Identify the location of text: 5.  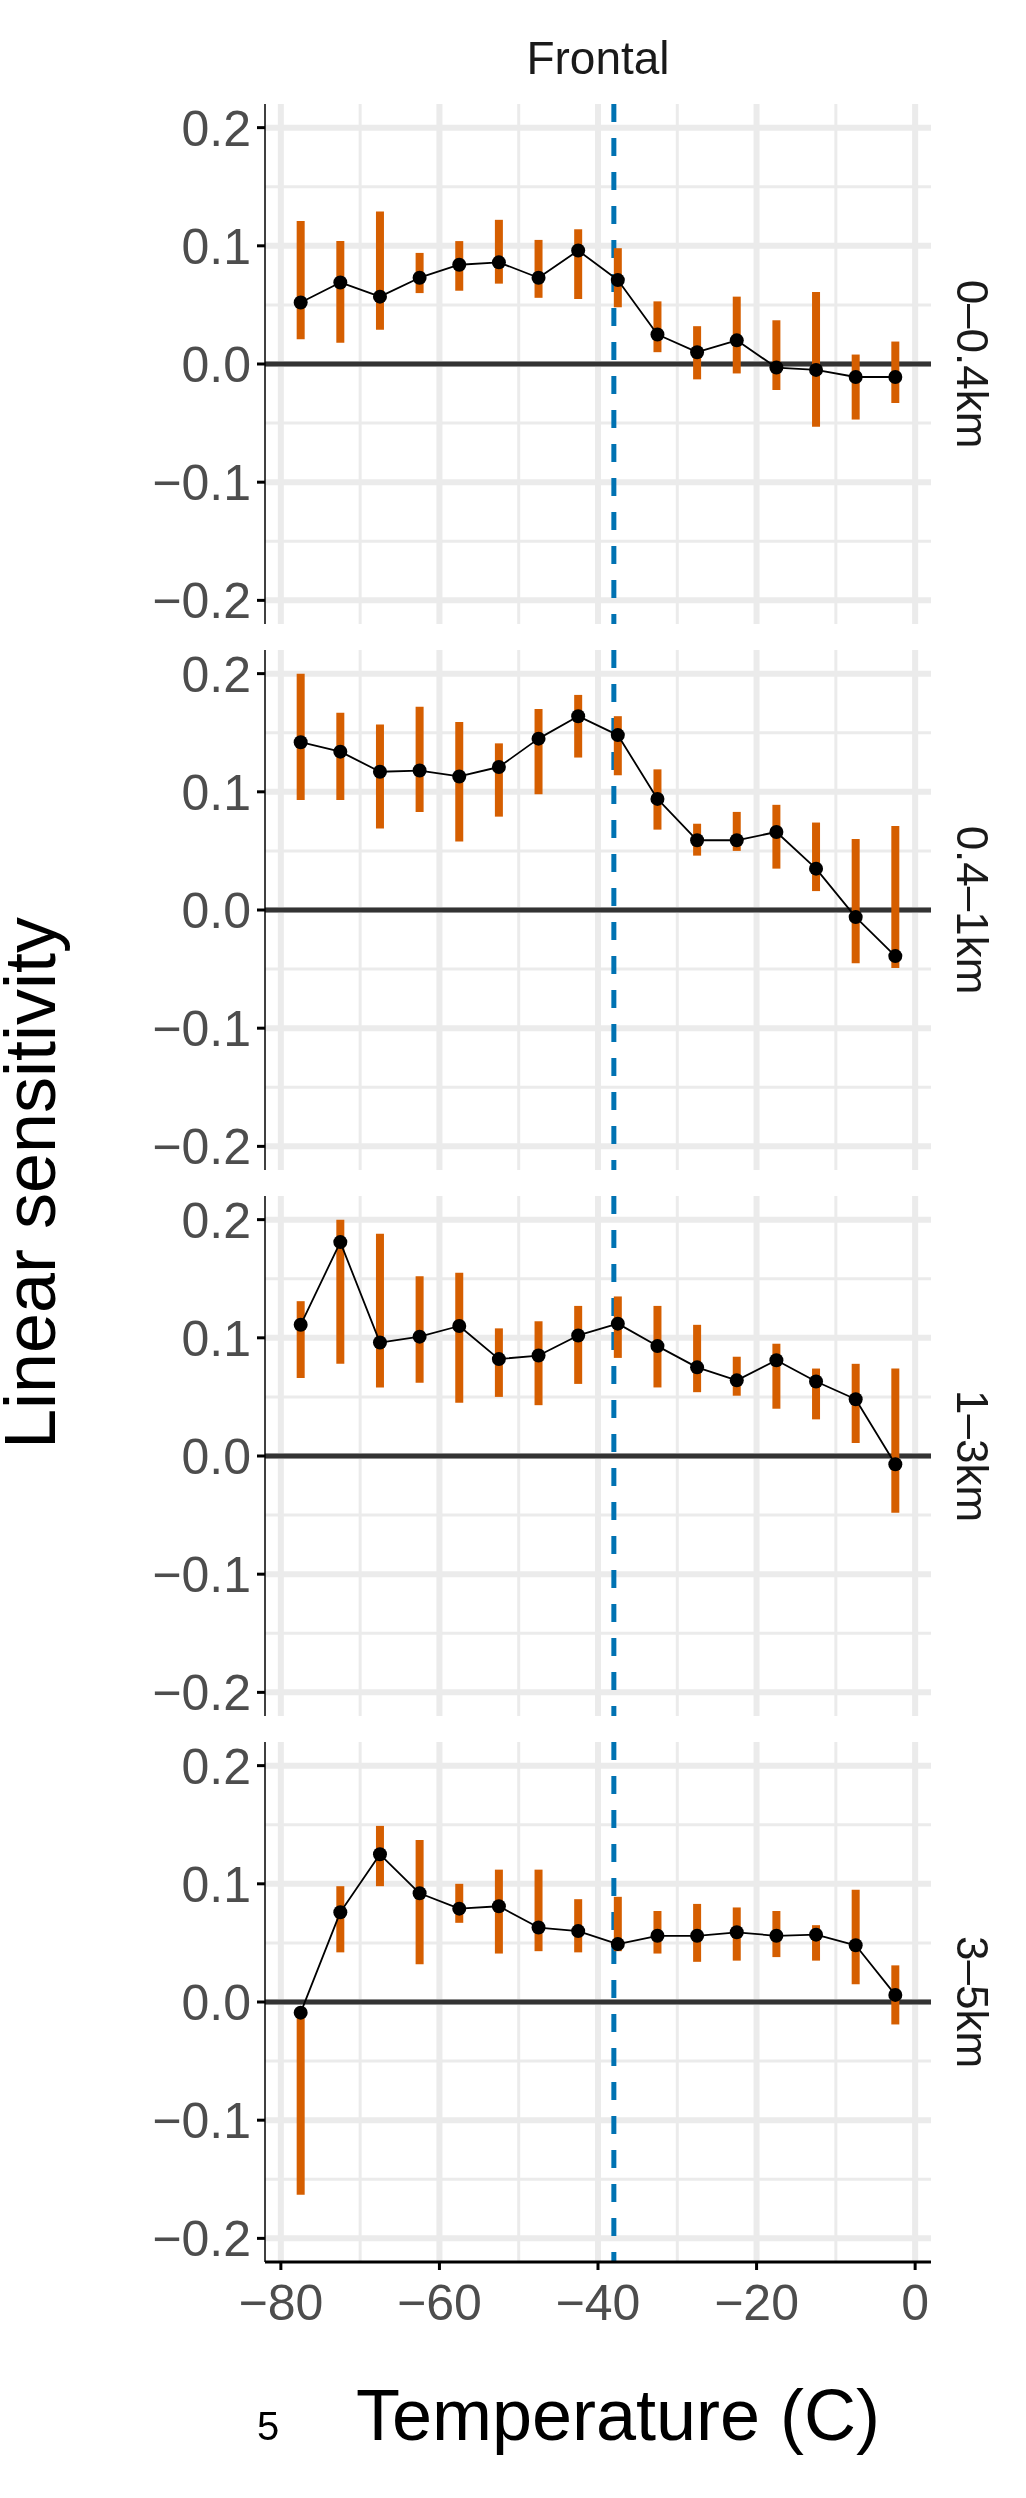
(268, 2426).